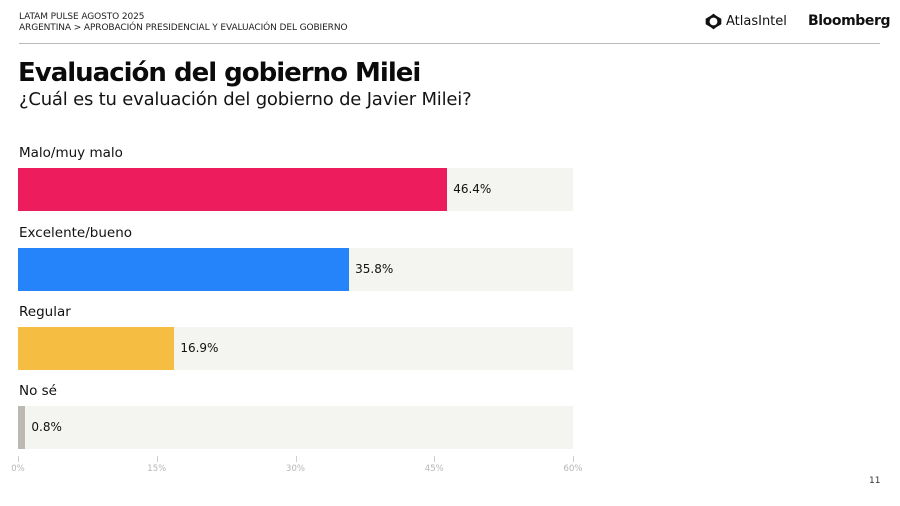 This screenshot has width=900, height=506. Describe the element at coordinates (849, 21) in the screenshot. I see `bloomberg-logo: Bloomberg` at that location.